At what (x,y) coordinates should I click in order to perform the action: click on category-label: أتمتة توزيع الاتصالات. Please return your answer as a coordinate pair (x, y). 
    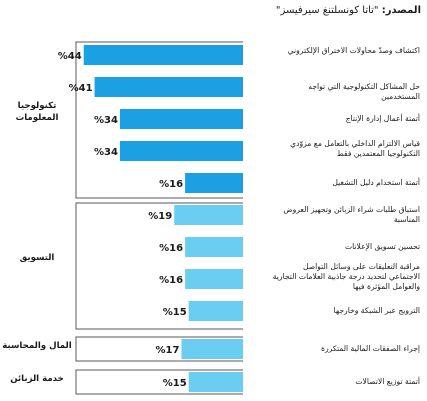
    Looking at the image, I should click on (387, 381).